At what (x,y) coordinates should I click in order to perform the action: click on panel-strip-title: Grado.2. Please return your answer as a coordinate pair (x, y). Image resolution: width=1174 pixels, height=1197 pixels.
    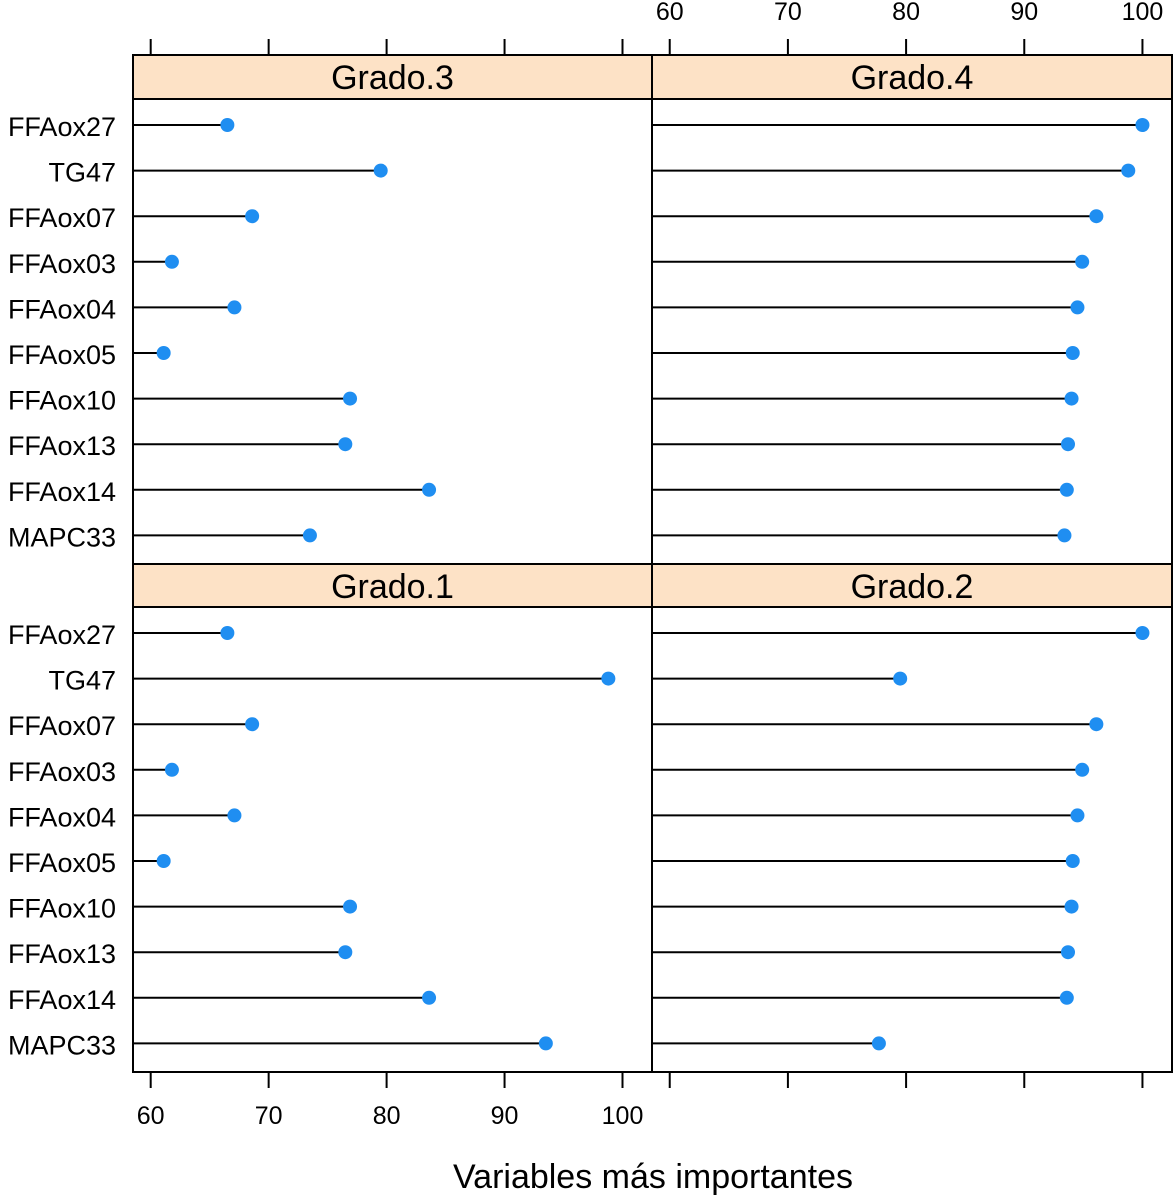
    Looking at the image, I should click on (912, 587).